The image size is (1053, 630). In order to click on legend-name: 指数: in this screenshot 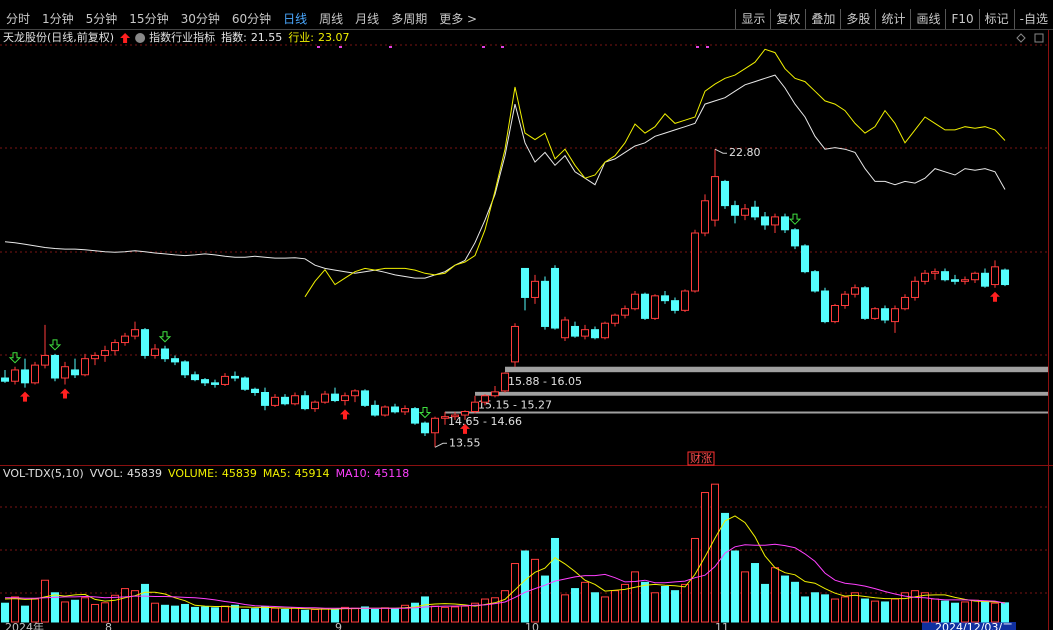, I will do `click(234, 37)`.